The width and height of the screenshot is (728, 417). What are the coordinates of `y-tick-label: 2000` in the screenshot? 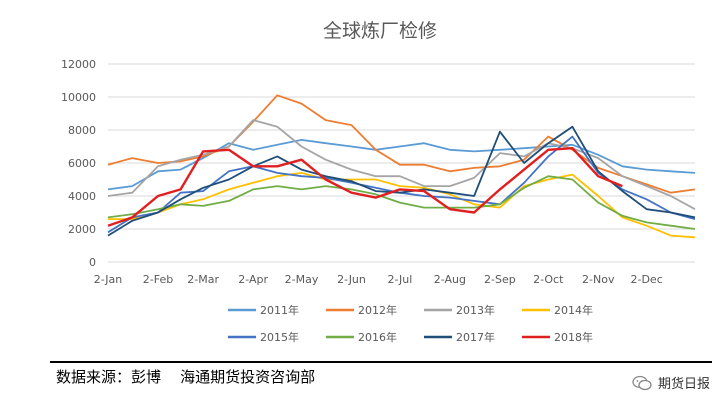 It's located at (82, 229).